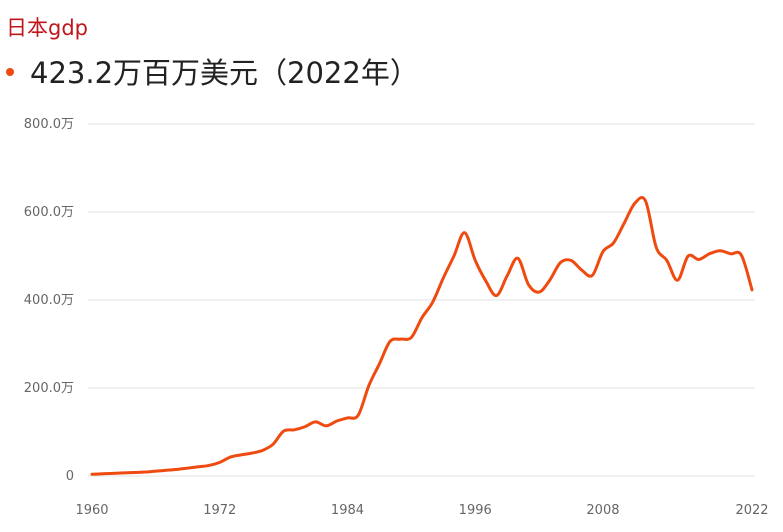 The image size is (783, 532). I want to click on x-axis-ticks: 1960 1972 1984 1996 2008 2022, so click(421, 510).